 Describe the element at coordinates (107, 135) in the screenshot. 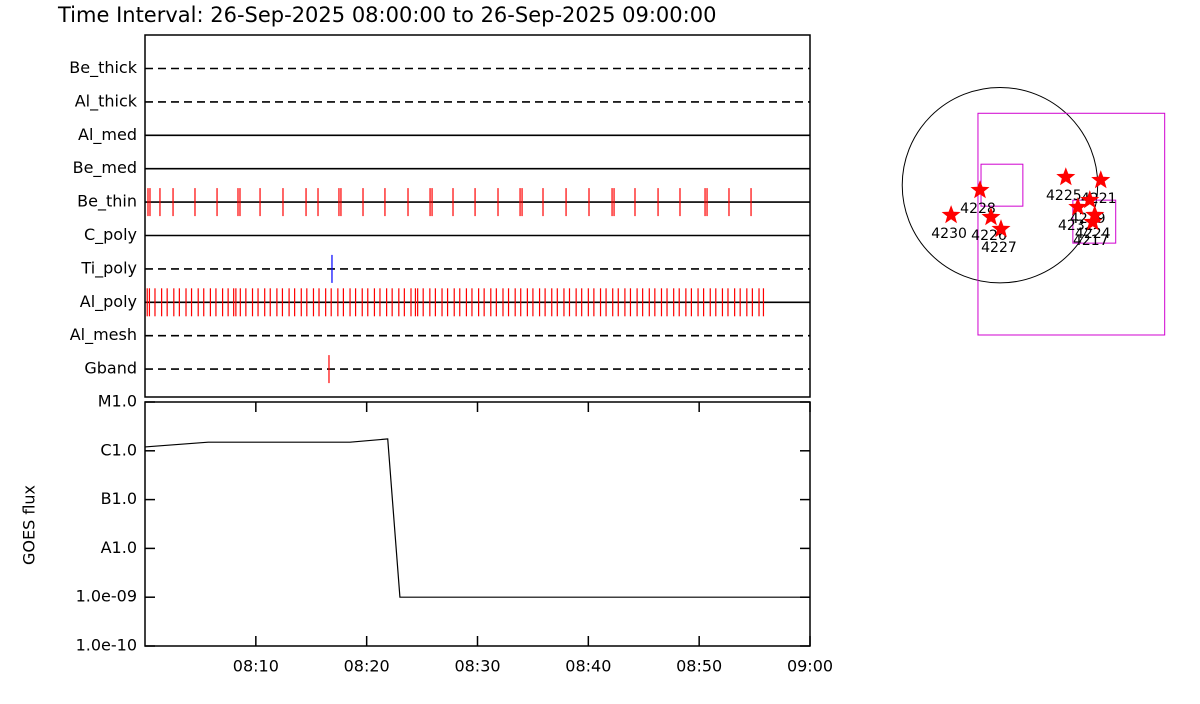

I see `row-label: Al_med` at that location.